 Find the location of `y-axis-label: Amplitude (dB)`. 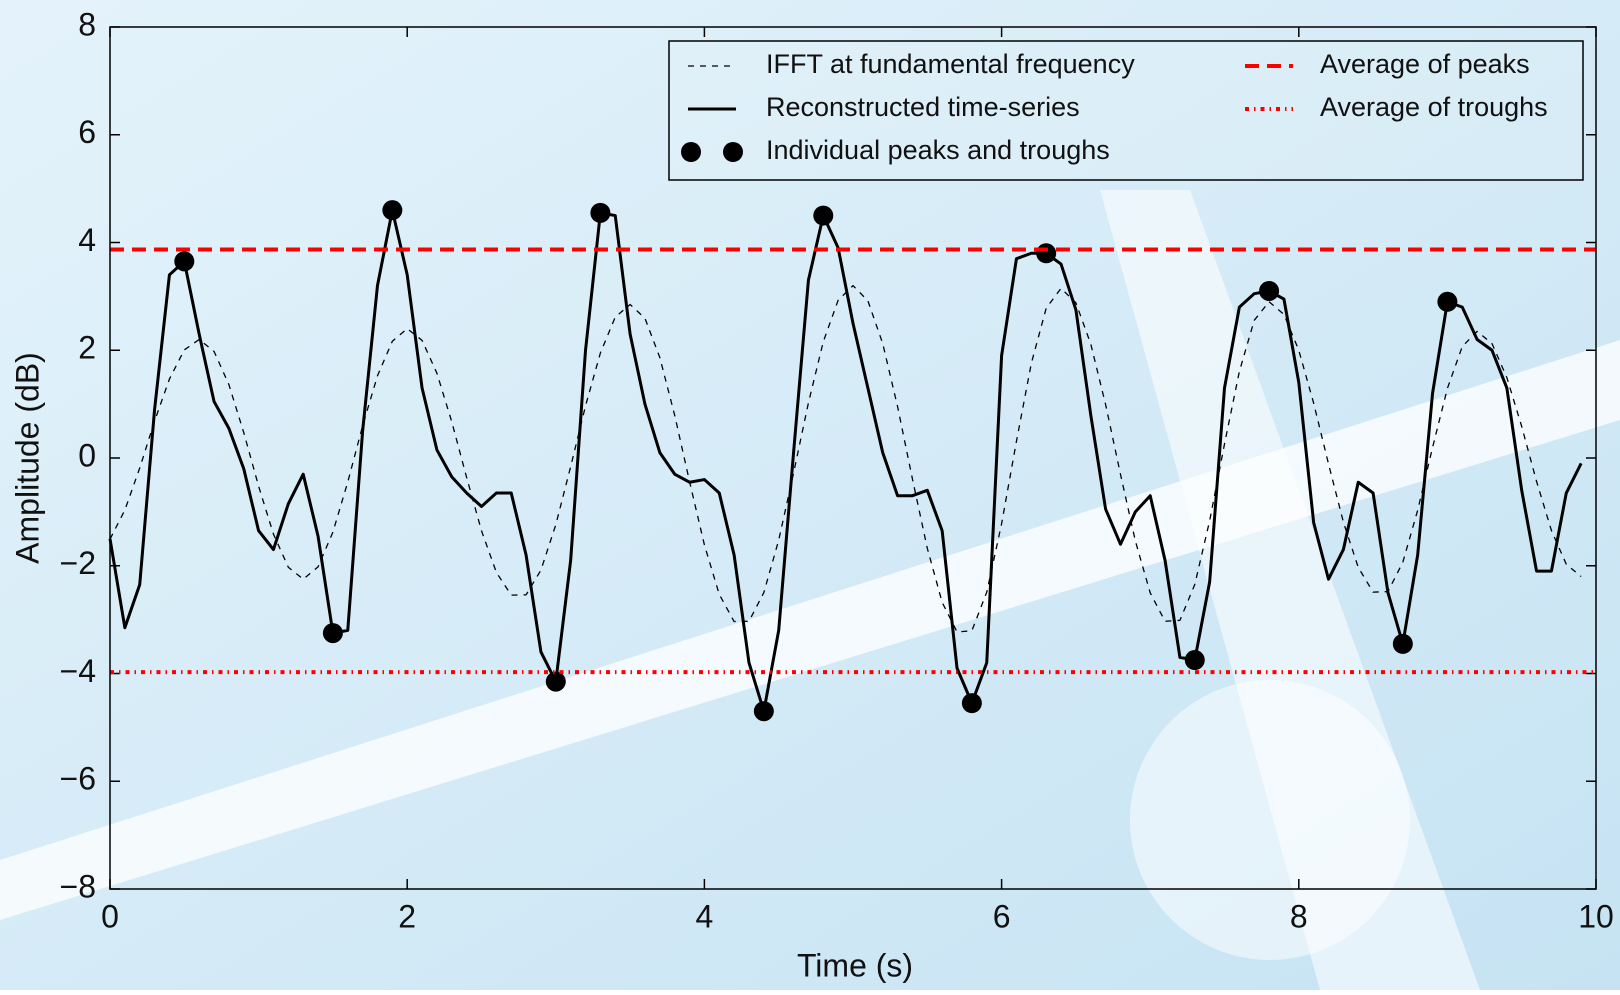

y-axis-label: Amplitude (dB) is located at coordinates (27, 458).